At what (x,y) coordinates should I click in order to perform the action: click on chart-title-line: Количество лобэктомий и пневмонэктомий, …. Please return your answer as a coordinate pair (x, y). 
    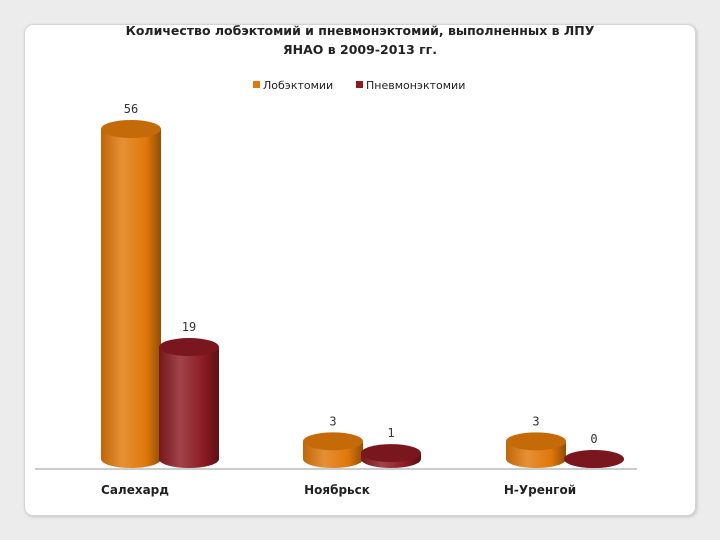
    Looking at the image, I should click on (360, 31).